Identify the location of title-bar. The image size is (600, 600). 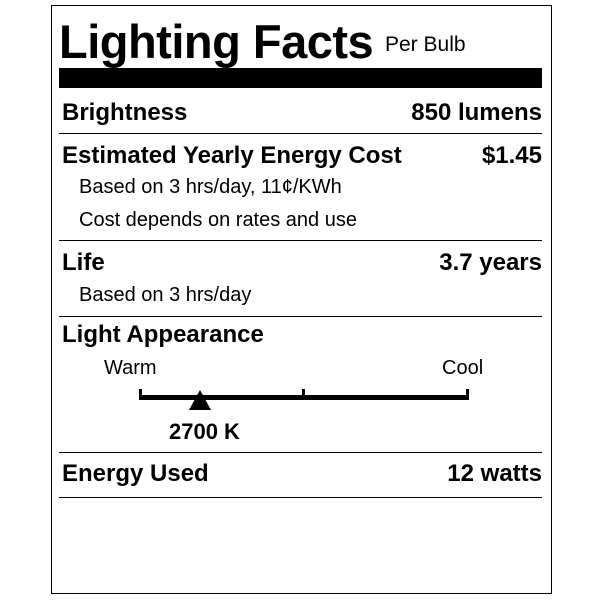
(300, 78).